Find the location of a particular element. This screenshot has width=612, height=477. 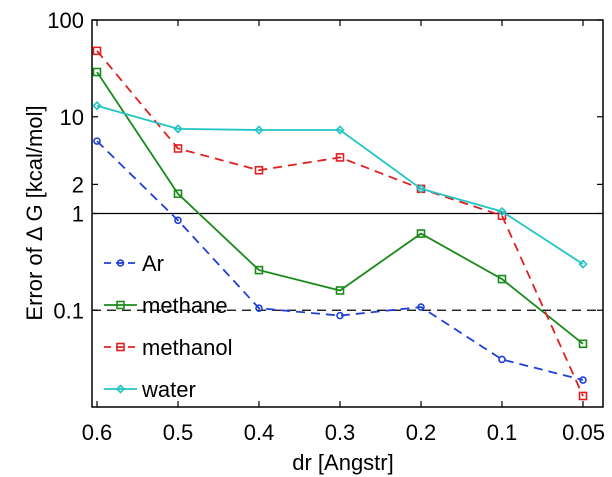

x-tick-label: 0.1 is located at coordinates (502, 432).